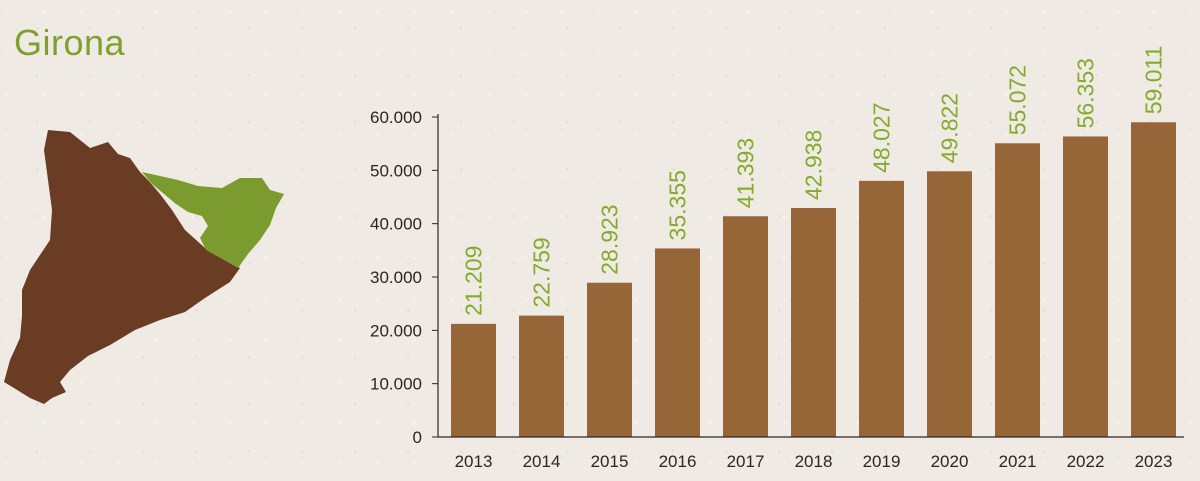 The image size is (1200, 481). What do you see at coordinates (1086, 461) in the screenshot?
I see `x-tick-label: 2022` at bounding box center [1086, 461].